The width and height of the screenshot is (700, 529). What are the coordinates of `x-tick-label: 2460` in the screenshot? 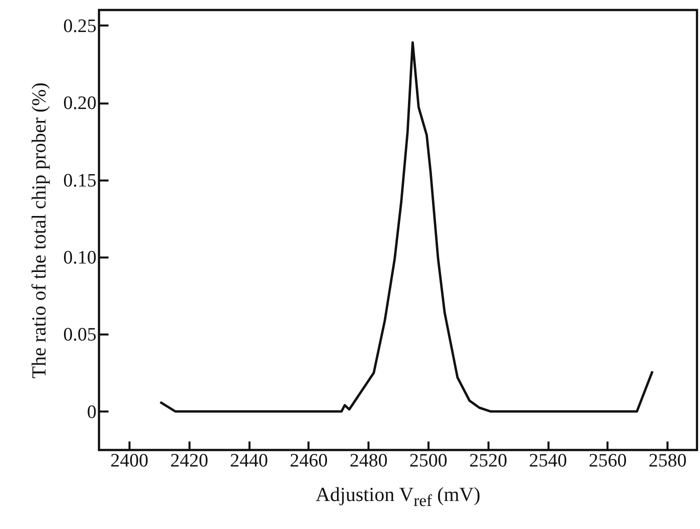 It's located at (309, 461).